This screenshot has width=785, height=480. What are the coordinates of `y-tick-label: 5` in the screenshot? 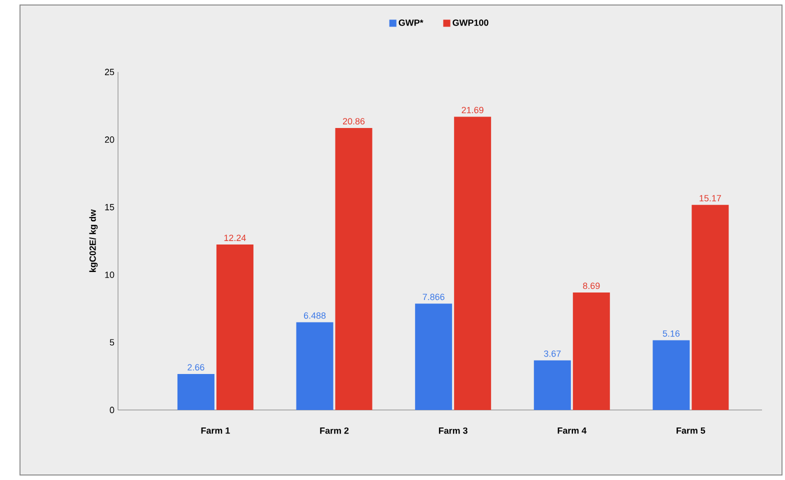 It's located at (112, 342).